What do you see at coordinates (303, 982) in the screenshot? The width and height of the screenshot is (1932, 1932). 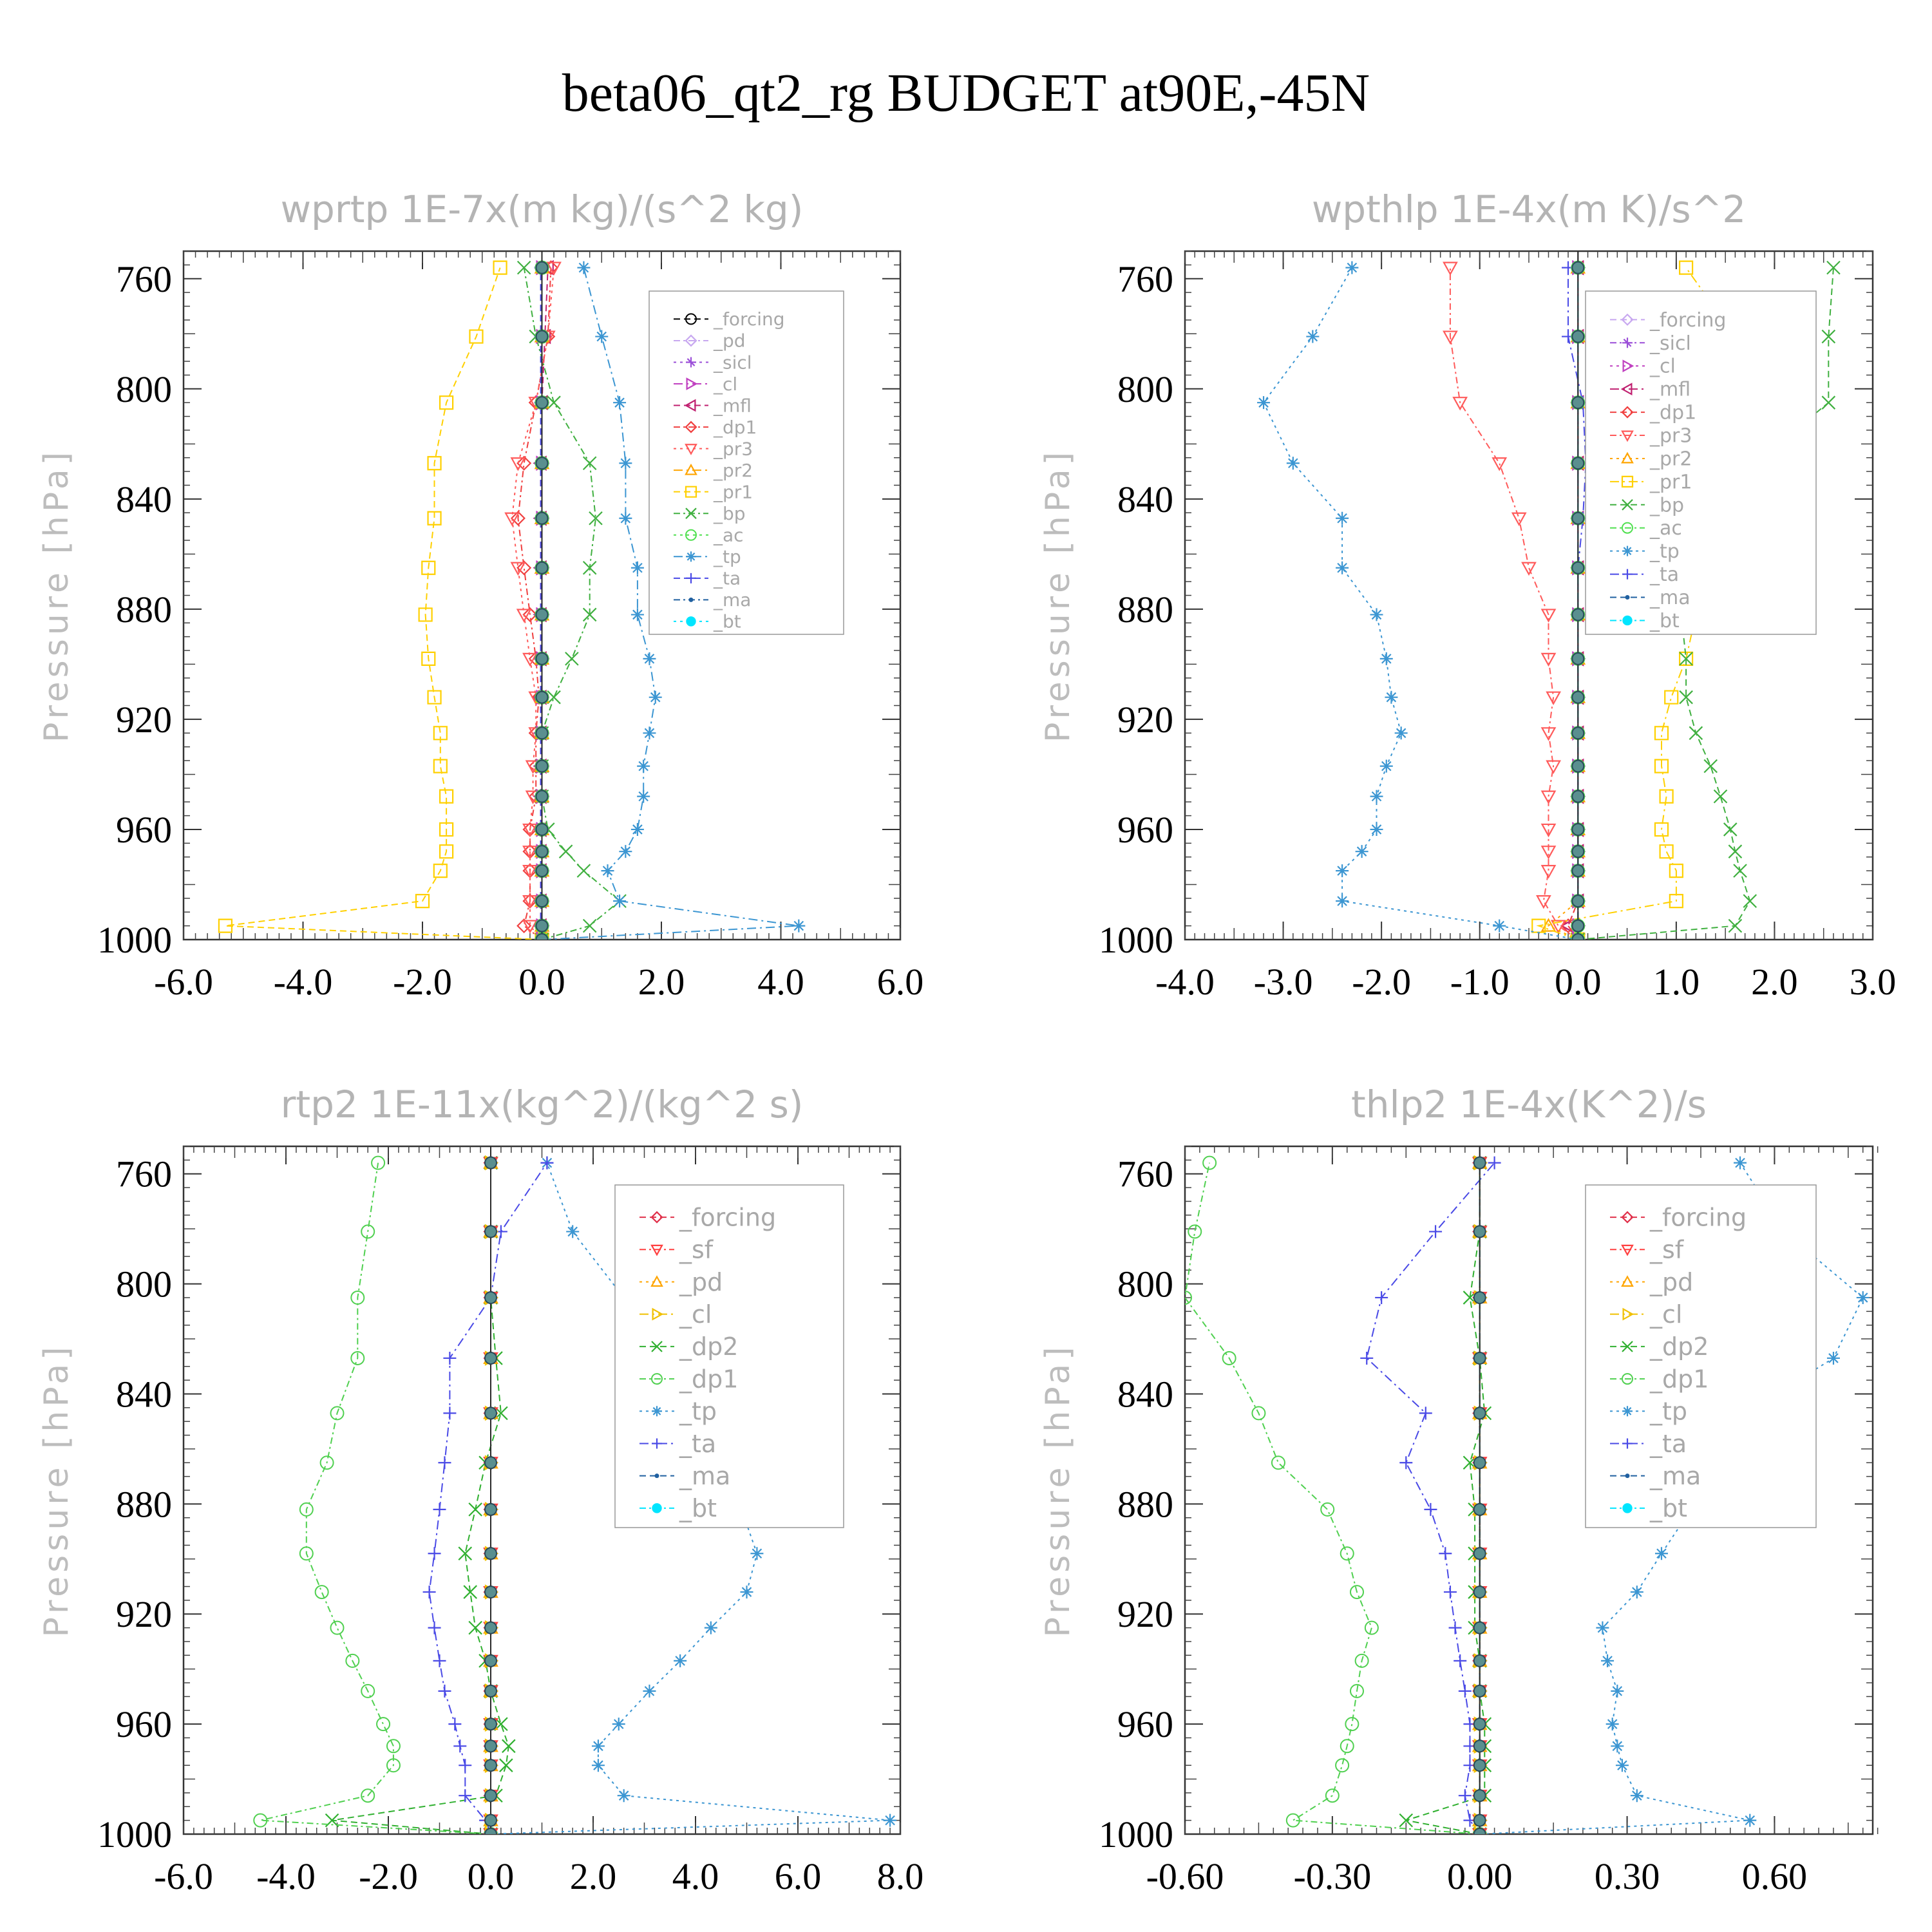 I see `x-tick-label: -4.0` at bounding box center [303, 982].